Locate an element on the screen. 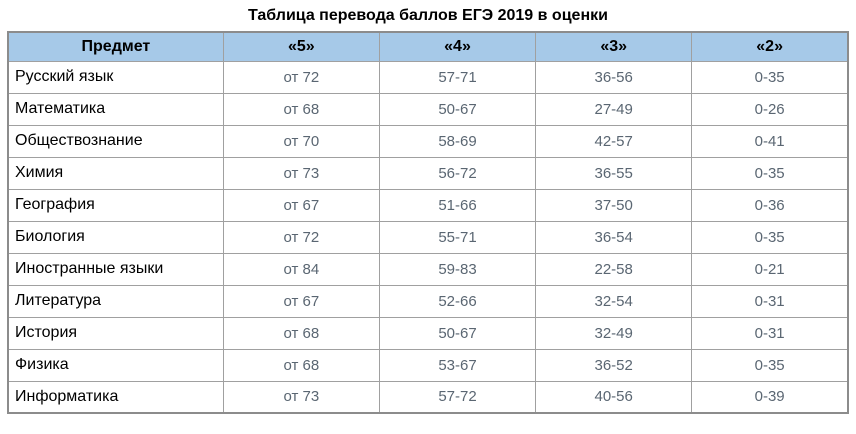 The image size is (856, 434). table-row: География от 67 51-66 37-50 0-36 is located at coordinates (428, 205).